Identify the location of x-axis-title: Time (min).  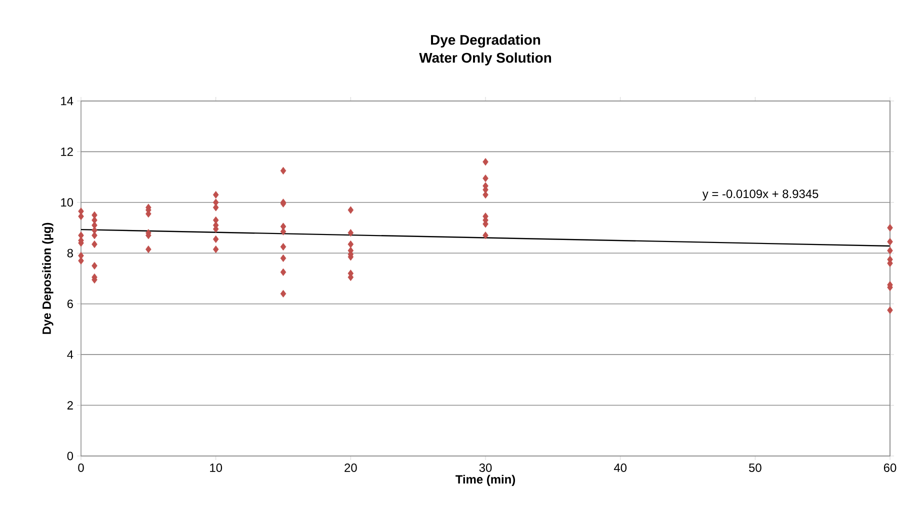
(486, 480).